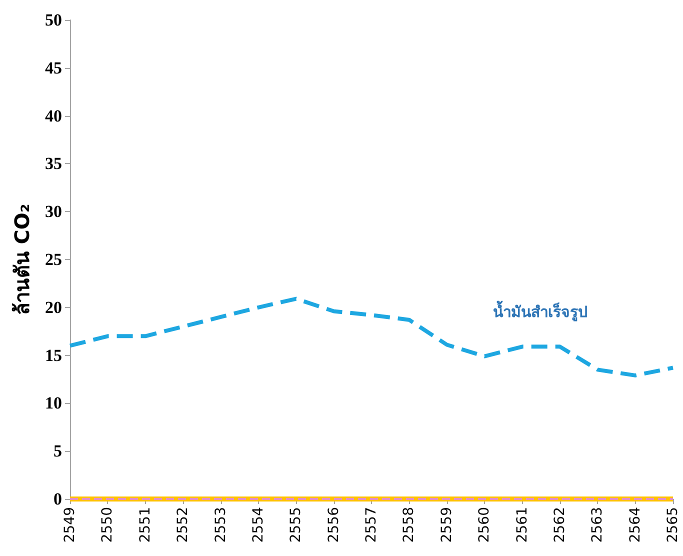 The width and height of the screenshot is (683, 556). What do you see at coordinates (673, 525) in the screenshot?
I see `x-tick-label: 2565` at bounding box center [673, 525].